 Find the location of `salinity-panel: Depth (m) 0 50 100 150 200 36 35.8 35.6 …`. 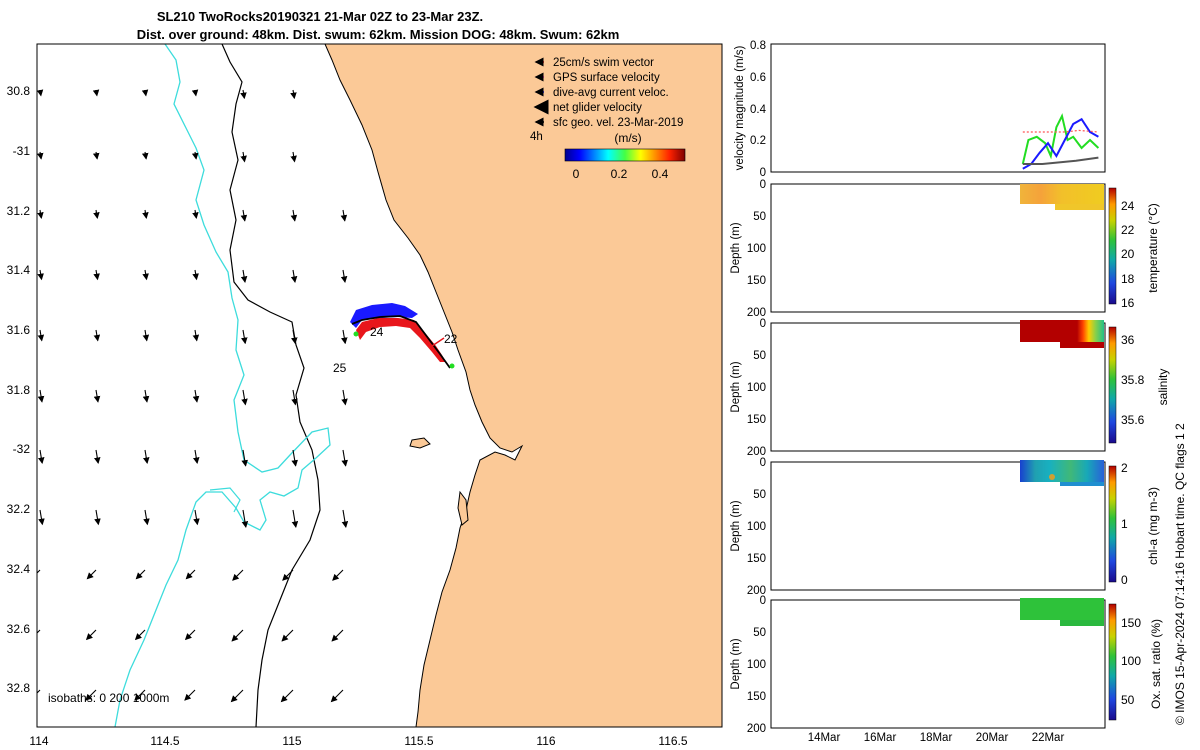

salinity-panel: Depth (m) 0 50 100 150 200 36 35.8 35.6 … is located at coordinates (950, 388).